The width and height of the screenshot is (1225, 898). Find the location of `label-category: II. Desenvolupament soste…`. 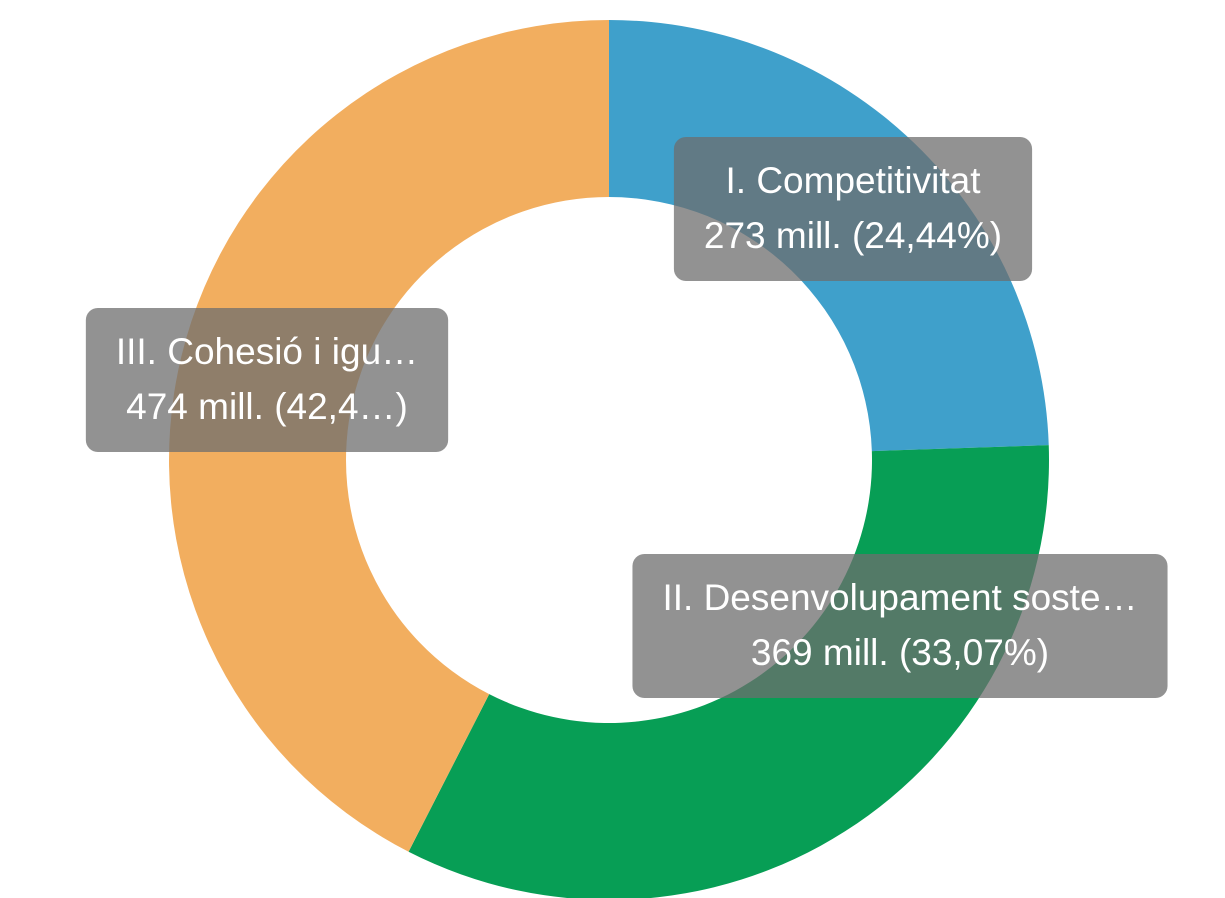

label-category: II. Desenvolupament soste… is located at coordinates (899, 597).